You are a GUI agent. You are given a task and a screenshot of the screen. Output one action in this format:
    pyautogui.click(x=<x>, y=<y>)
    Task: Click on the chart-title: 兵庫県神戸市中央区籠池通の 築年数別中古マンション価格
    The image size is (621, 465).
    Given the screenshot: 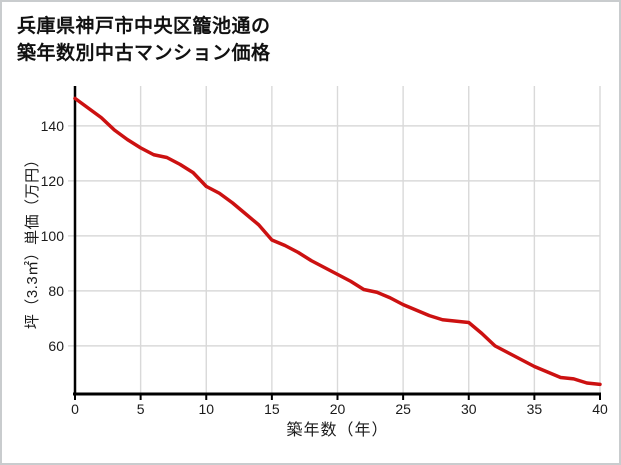 What is the action you would take?
    pyautogui.click(x=144, y=40)
    